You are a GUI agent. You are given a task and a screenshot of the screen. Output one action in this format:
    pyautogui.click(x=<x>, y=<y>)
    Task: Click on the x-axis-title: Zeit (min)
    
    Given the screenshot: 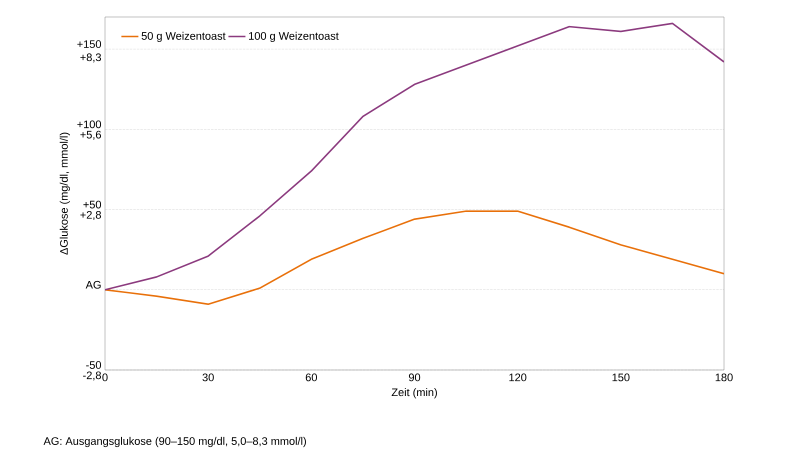 What is the action you would take?
    pyautogui.click(x=414, y=393)
    